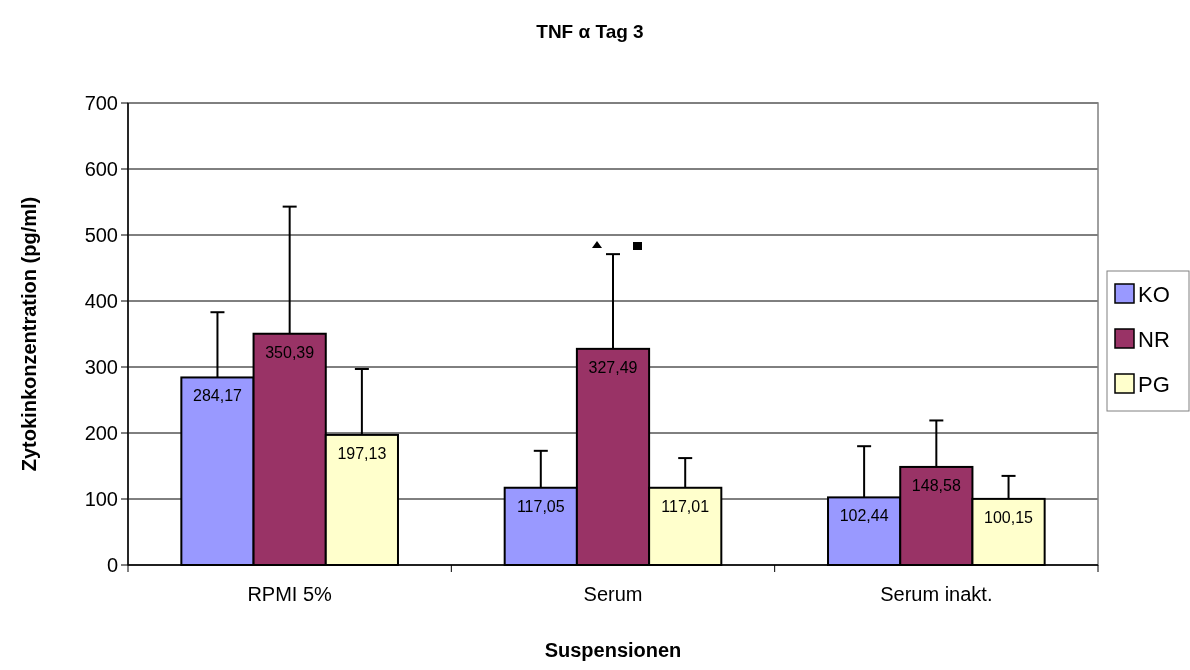 This screenshot has width=1190, height=670. Describe the element at coordinates (29, 334) in the screenshot. I see `y-axis-title: Zytokinkonzentration (pg/ml)` at that location.